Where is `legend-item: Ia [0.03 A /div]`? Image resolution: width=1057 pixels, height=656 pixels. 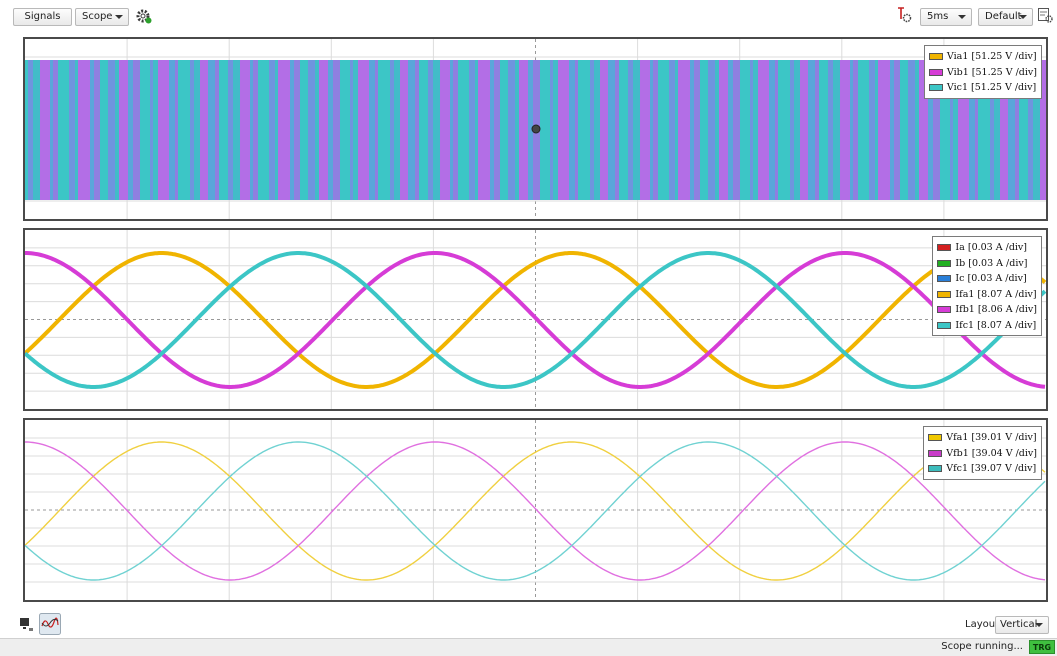
legend-item: Ia [0.03 A /div] is located at coordinates (987, 248).